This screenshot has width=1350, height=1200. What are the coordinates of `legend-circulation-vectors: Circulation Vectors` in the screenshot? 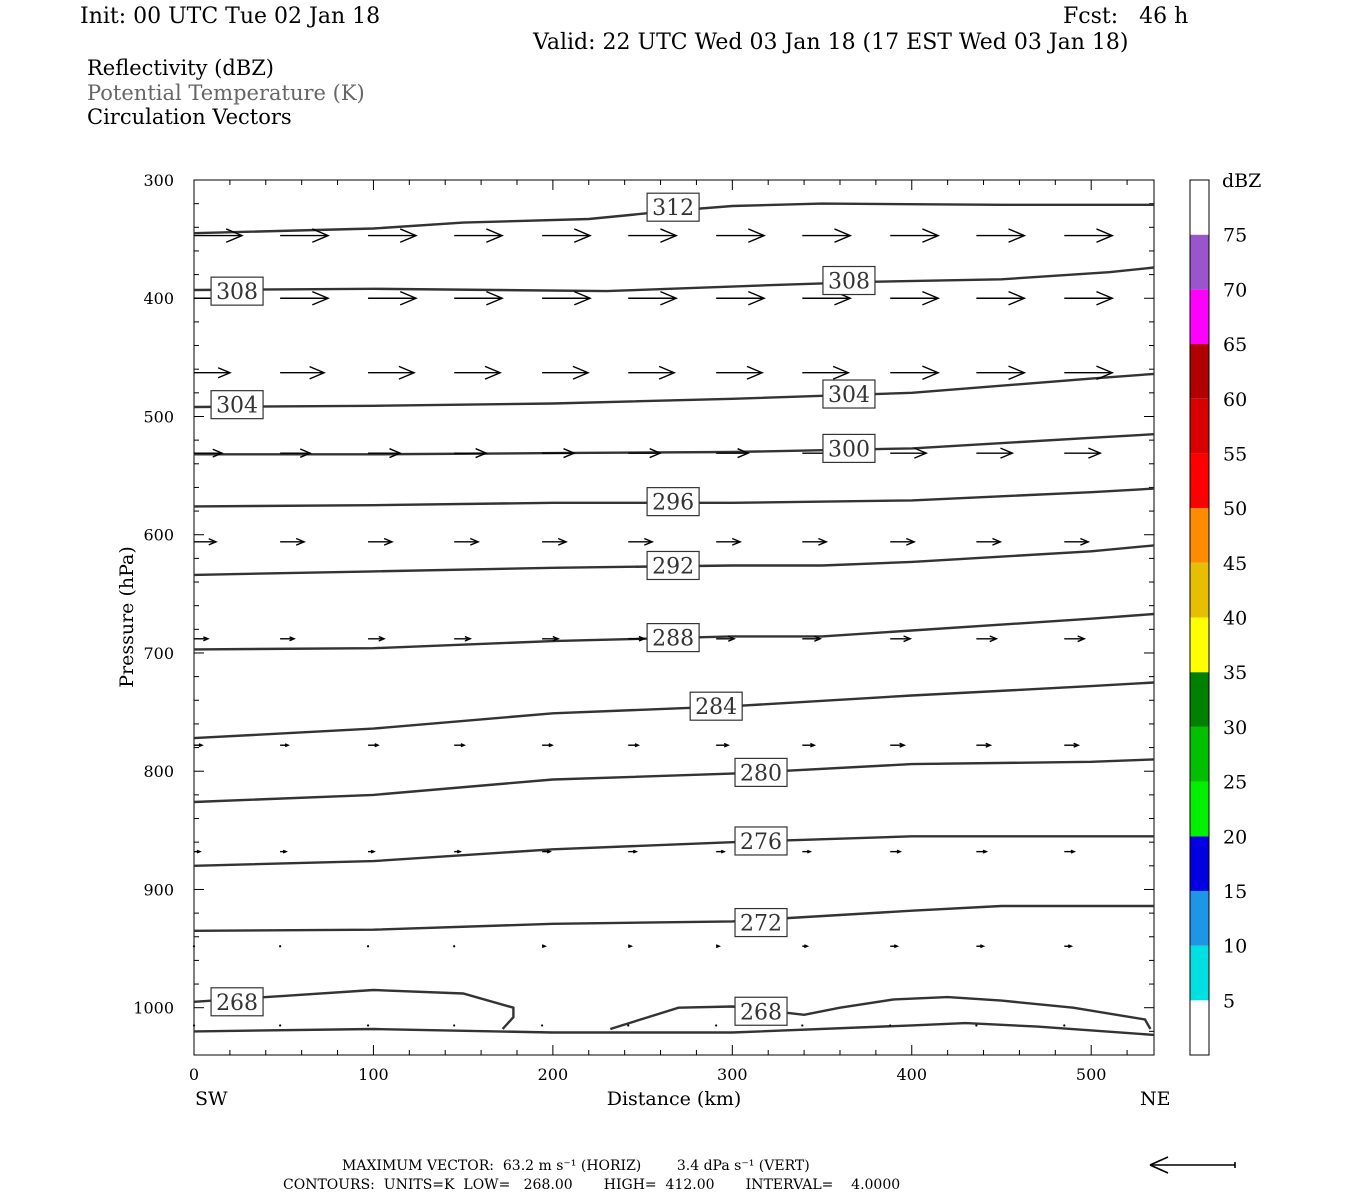 It's located at (189, 117).